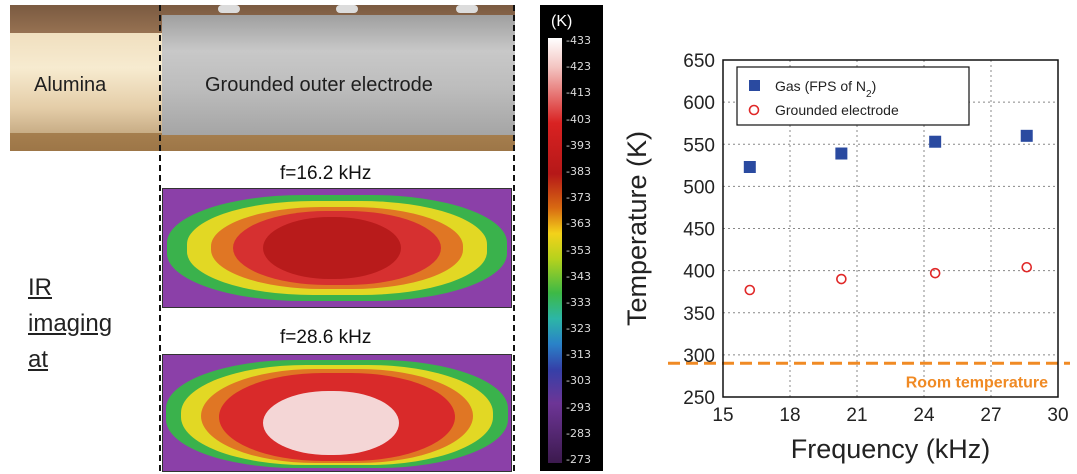 The width and height of the screenshot is (1077, 474). What do you see at coordinates (990, 415) in the screenshot?
I see `x-tick-27: 27` at bounding box center [990, 415].